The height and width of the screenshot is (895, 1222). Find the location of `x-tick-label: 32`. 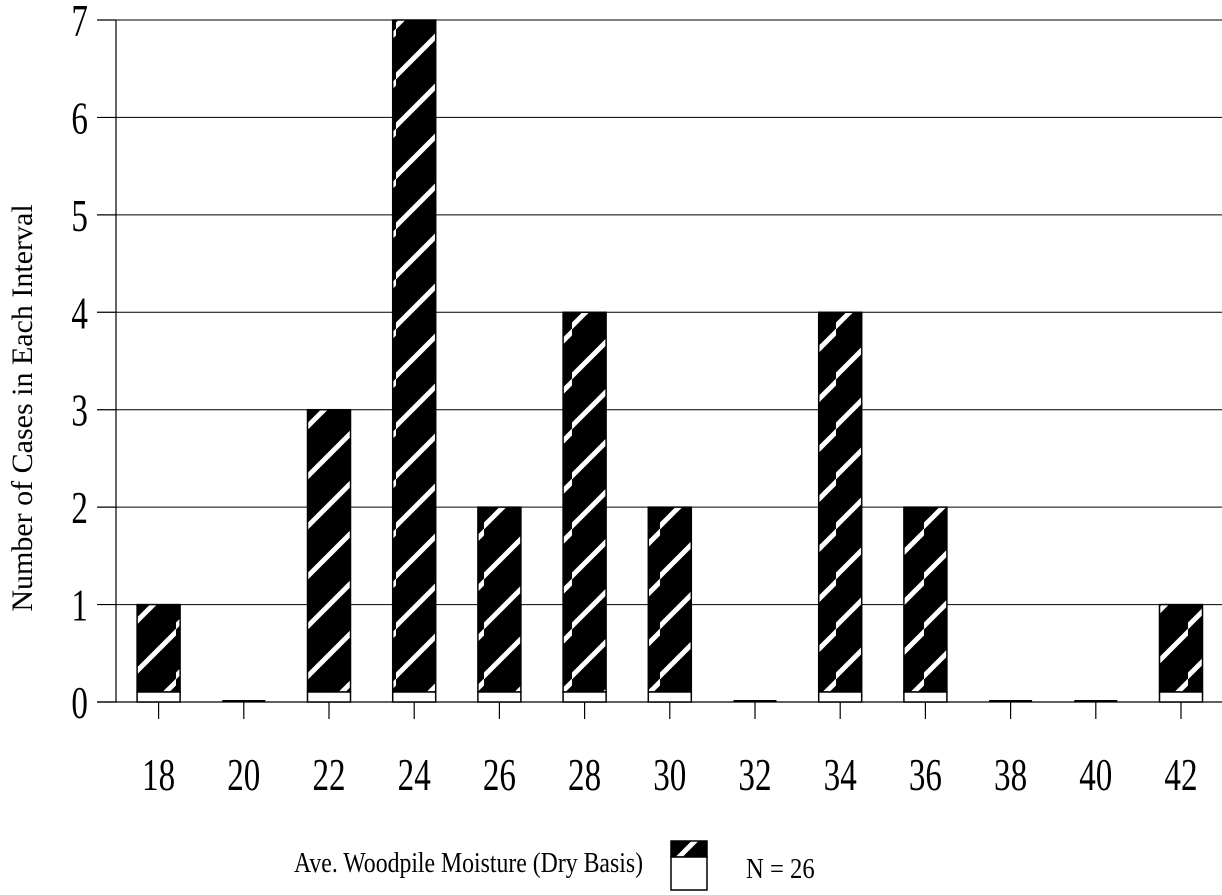

x-tick-label: 32 is located at coordinates (754, 775).